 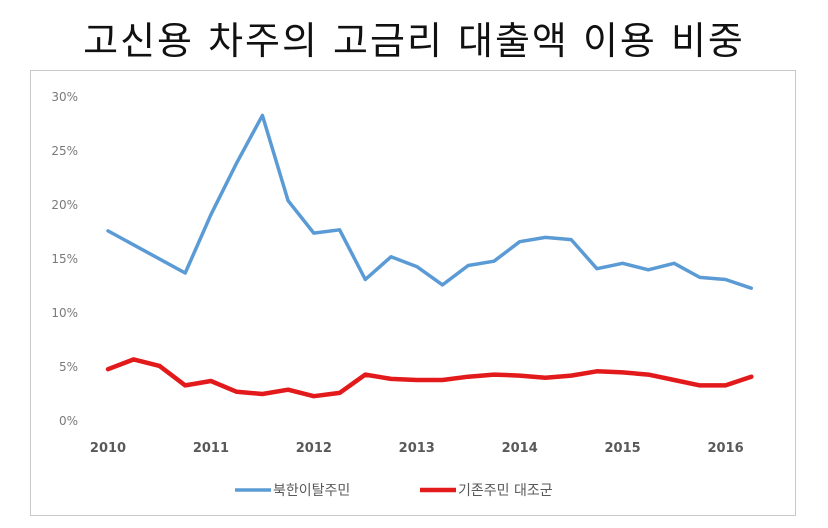 I want to click on y-tick-label: 15%, so click(x=64, y=259).